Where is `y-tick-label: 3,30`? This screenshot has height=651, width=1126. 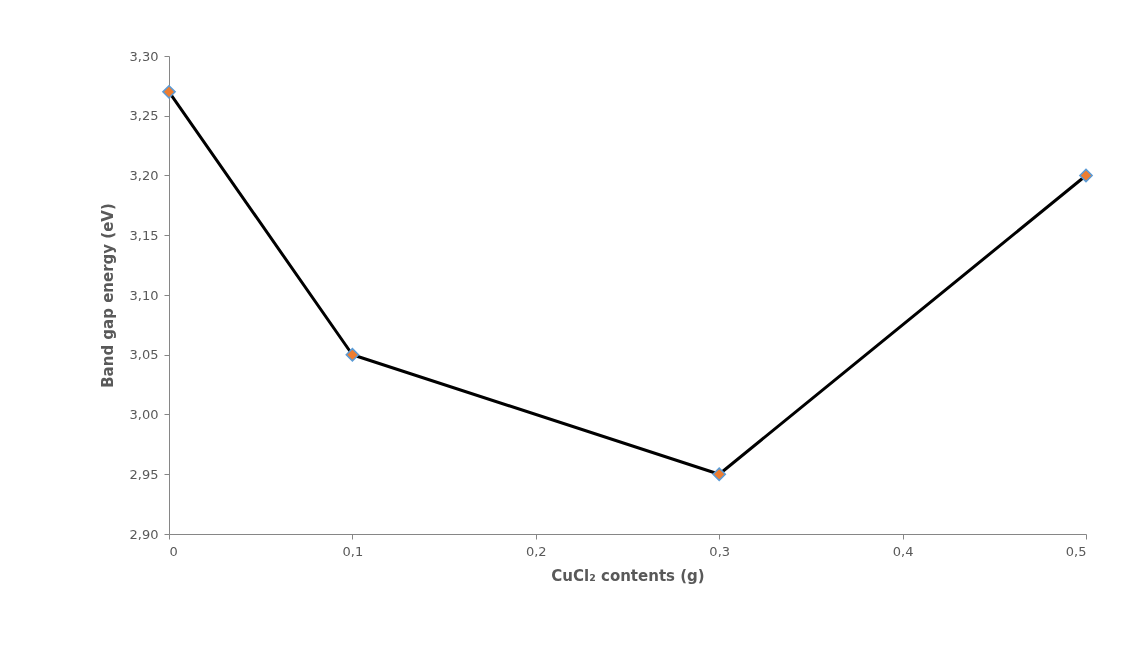
y-tick-label: 3,30 is located at coordinates (144, 56).